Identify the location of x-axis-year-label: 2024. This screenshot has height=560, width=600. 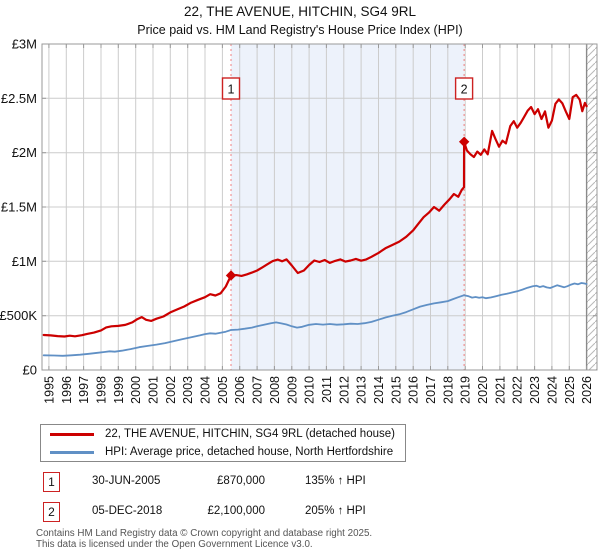
(552, 390).